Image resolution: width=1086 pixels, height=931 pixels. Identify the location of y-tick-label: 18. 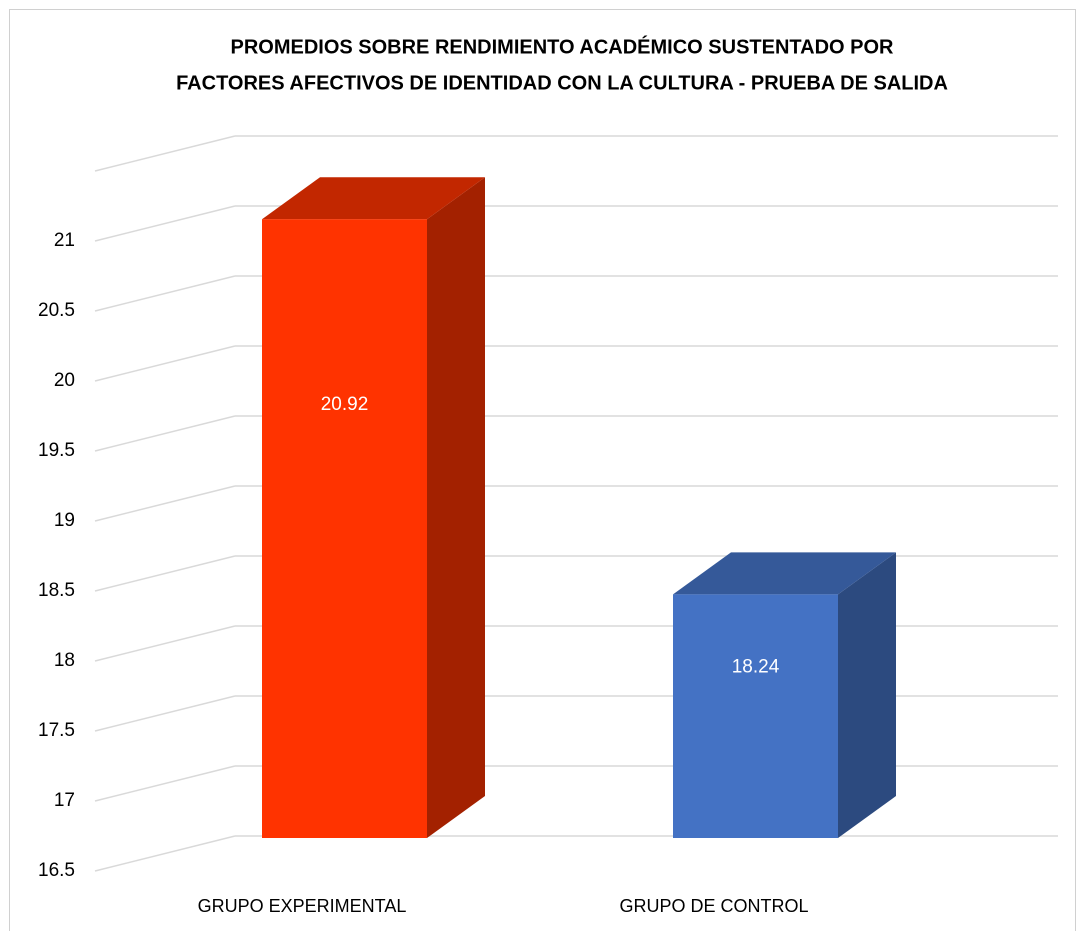
(64, 660).